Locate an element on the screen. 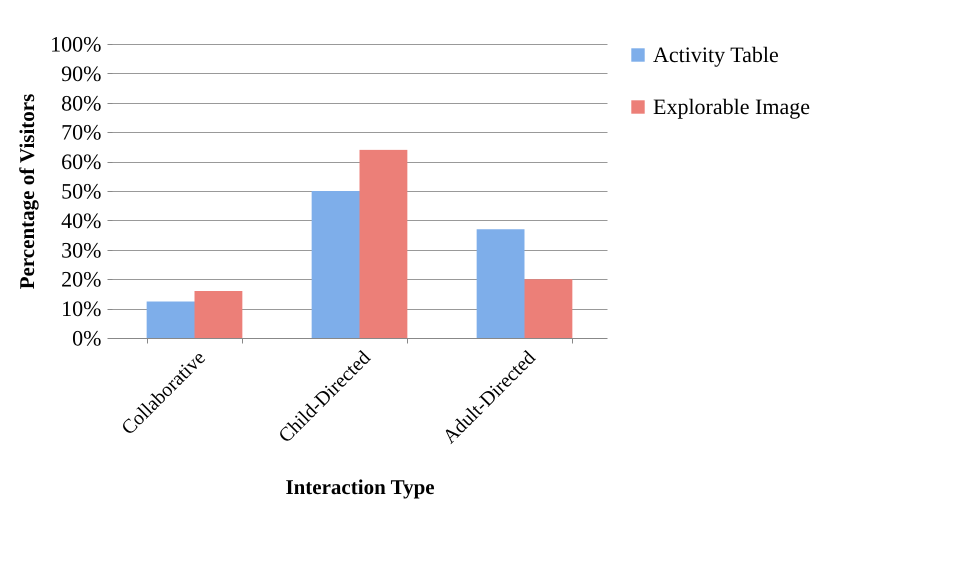  y-tick-label: 50% is located at coordinates (81, 191).